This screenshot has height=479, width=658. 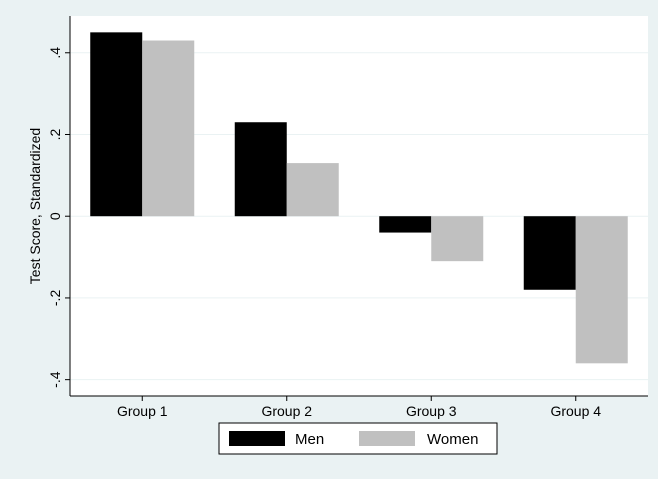 What do you see at coordinates (387, 438) in the screenshot?
I see `legend-swatch-women` at bounding box center [387, 438].